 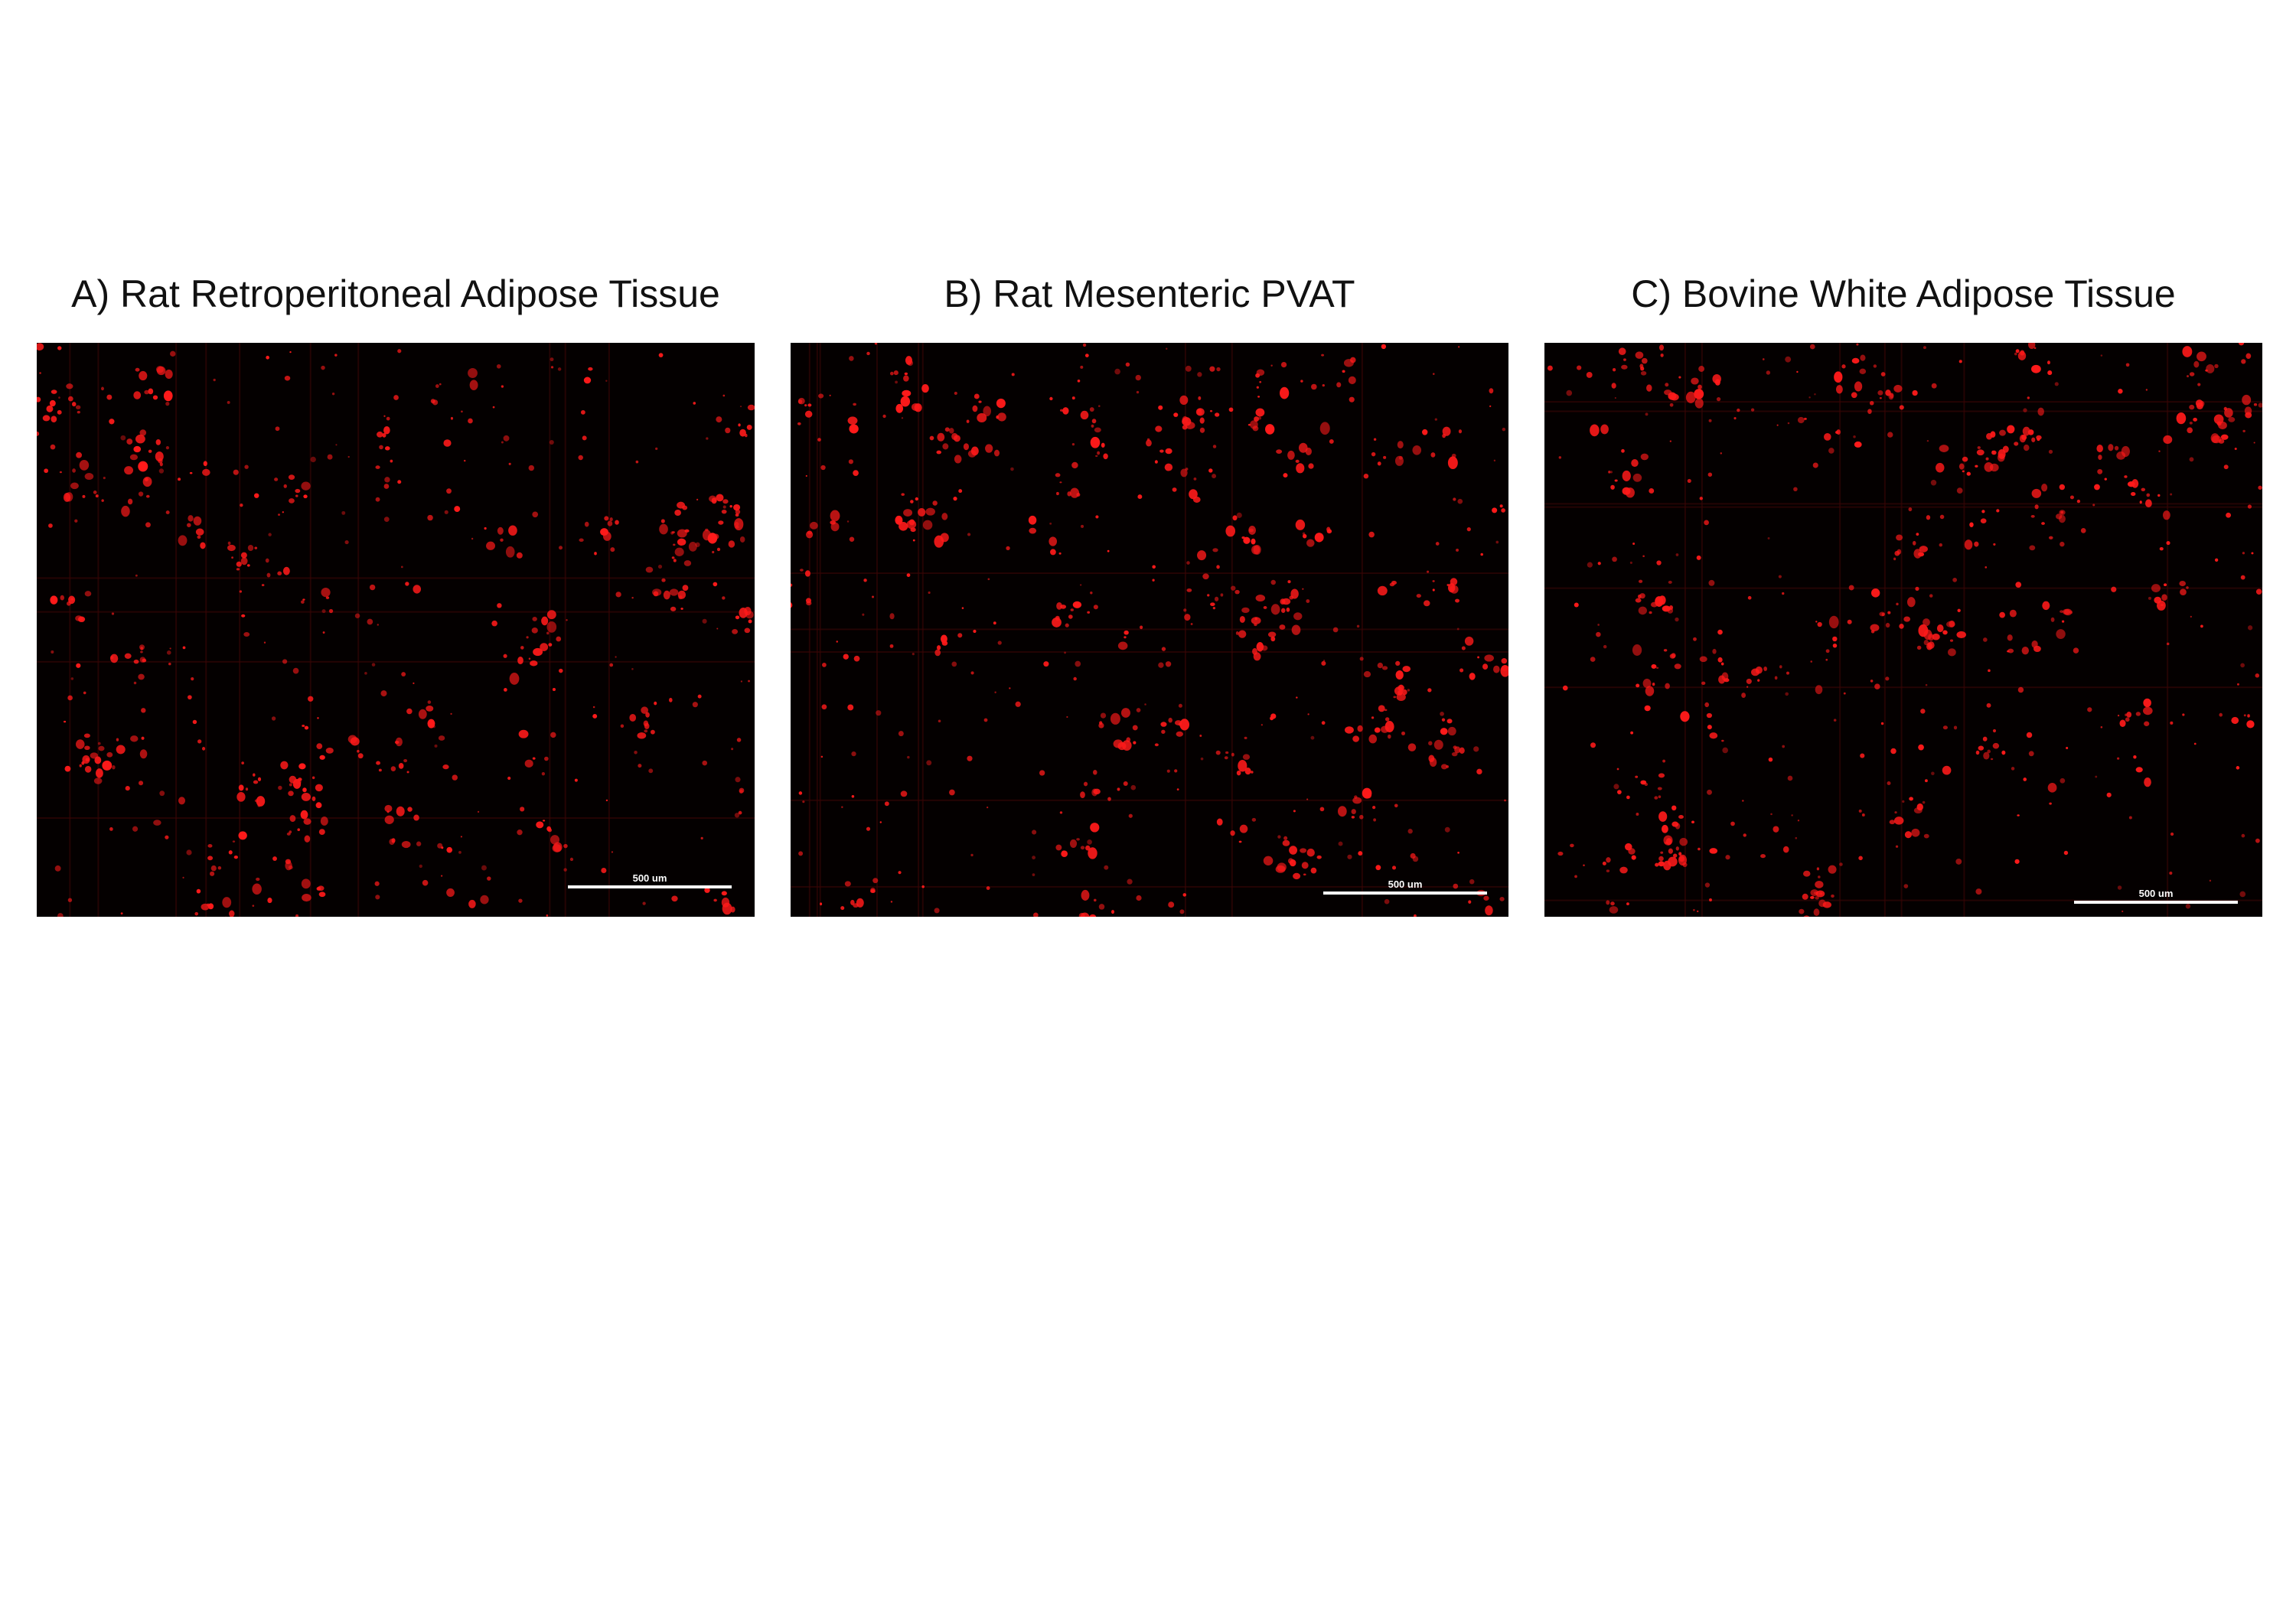 What do you see at coordinates (2156, 893) in the screenshot?
I see `scale-bar-label: 500 um` at bounding box center [2156, 893].